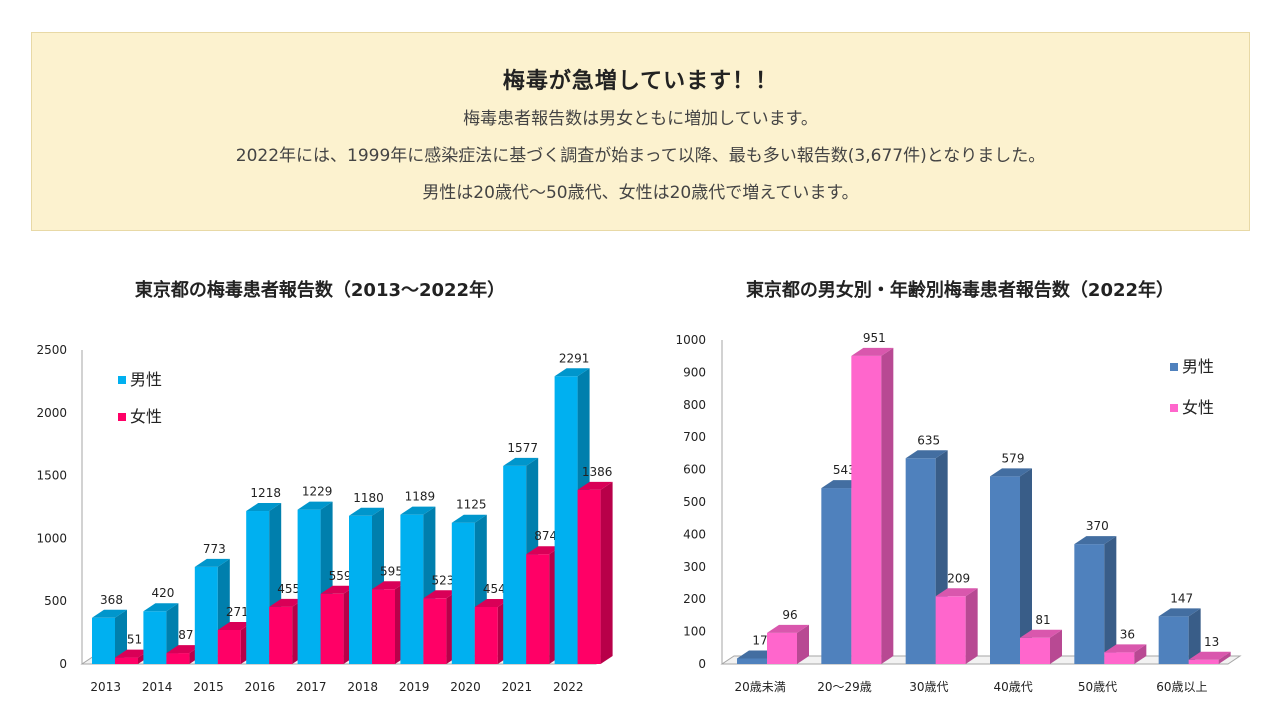  What do you see at coordinates (134, 640) in the screenshot?
I see `chart-1-data-label: 51` at bounding box center [134, 640].